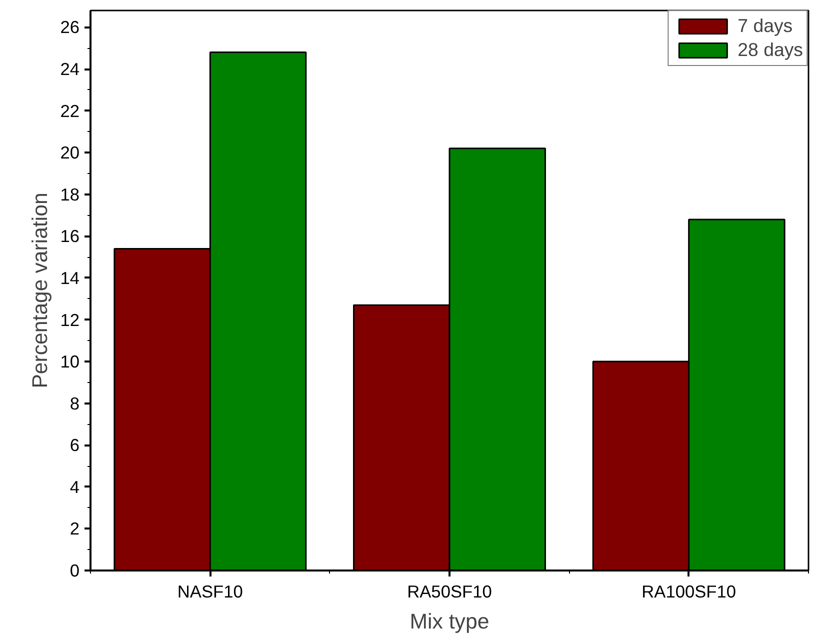  I want to click on y-tick-label: 18, so click(70, 194).